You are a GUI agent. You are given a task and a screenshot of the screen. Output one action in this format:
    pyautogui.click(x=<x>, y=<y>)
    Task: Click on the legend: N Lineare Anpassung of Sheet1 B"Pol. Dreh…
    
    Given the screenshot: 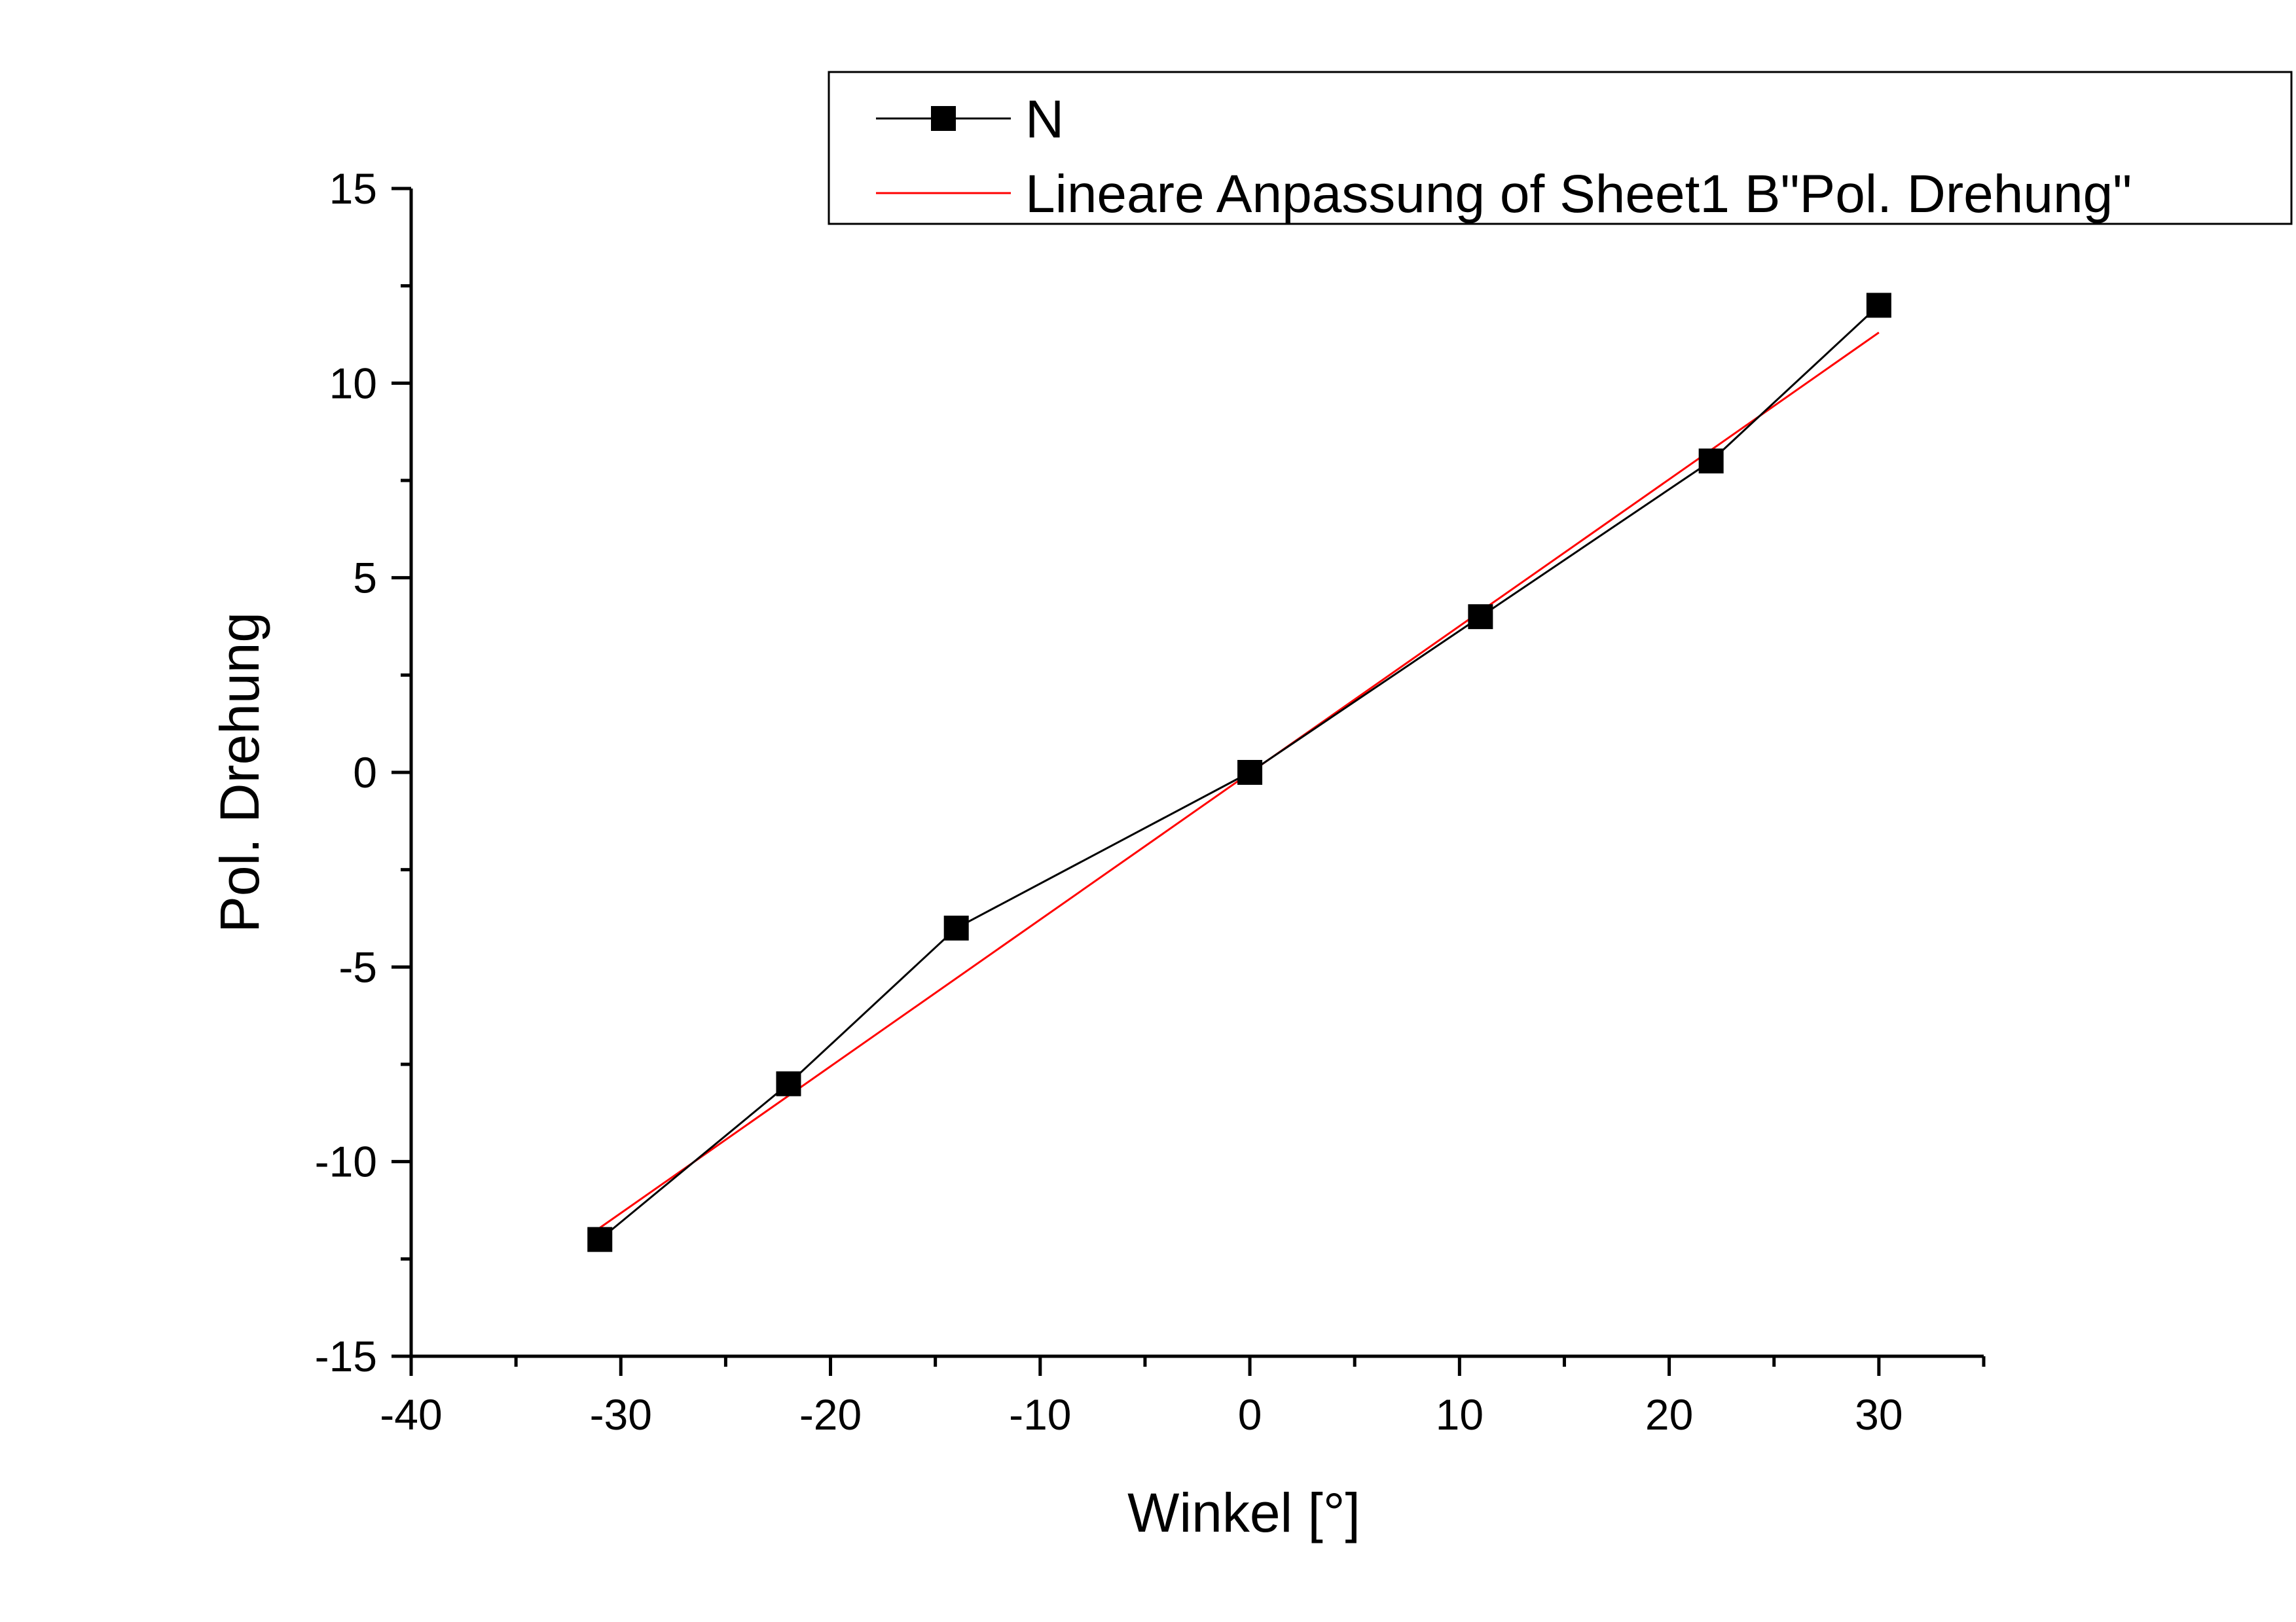 What is the action you would take?
    pyautogui.click(x=1560, y=148)
    